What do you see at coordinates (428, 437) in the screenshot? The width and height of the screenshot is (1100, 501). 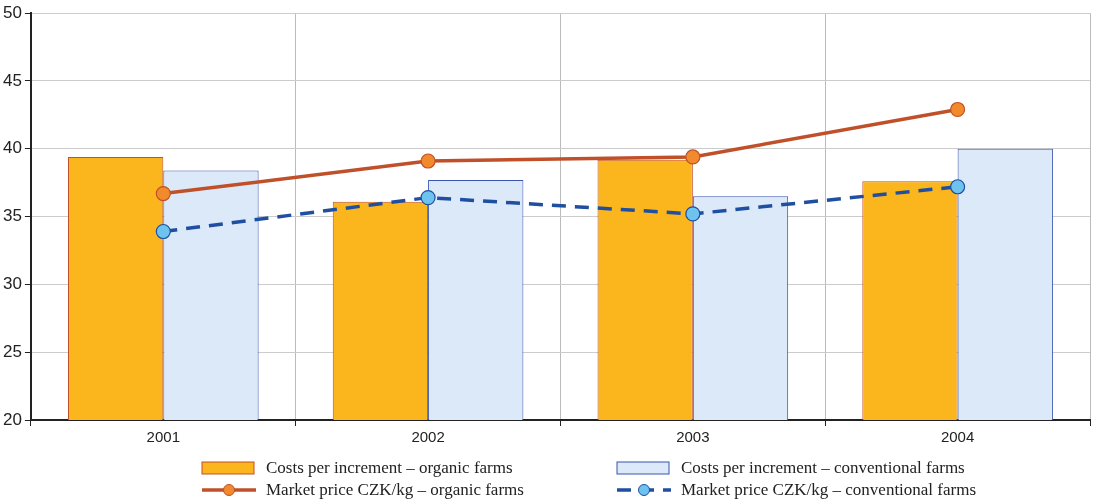 I see `x-tick-label: 2002` at bounding box center [428, 437].